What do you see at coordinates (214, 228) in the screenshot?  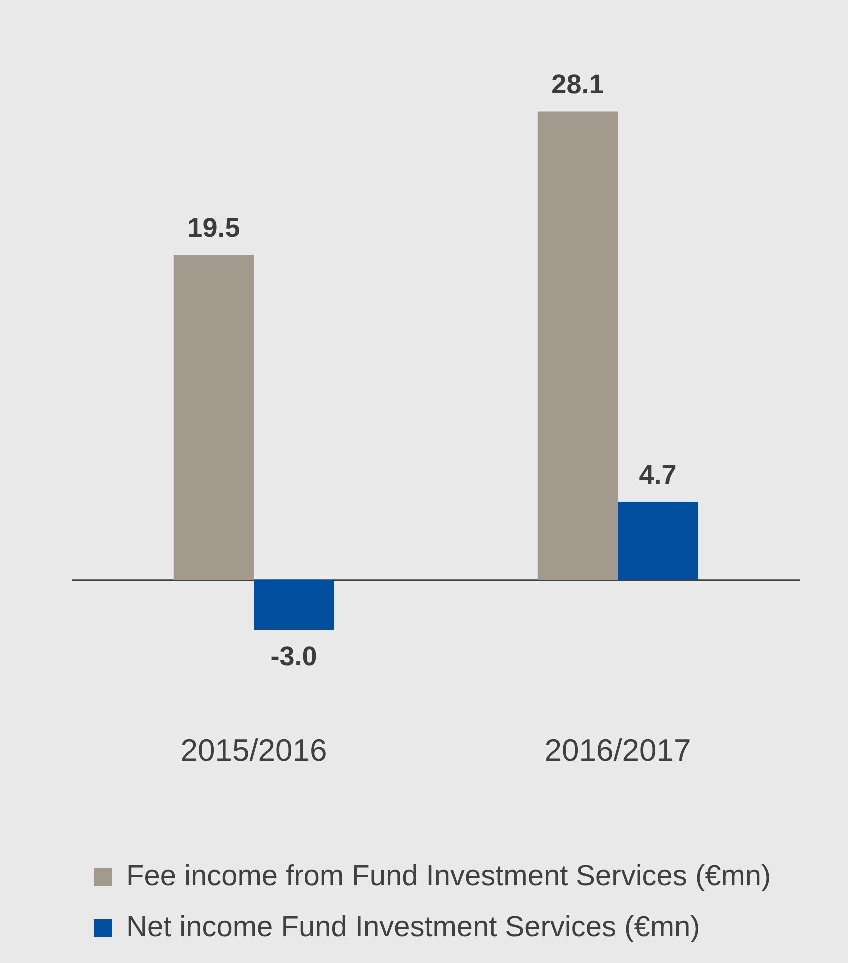 I see `data-label: 19.5` at bounding box center [214, 228].